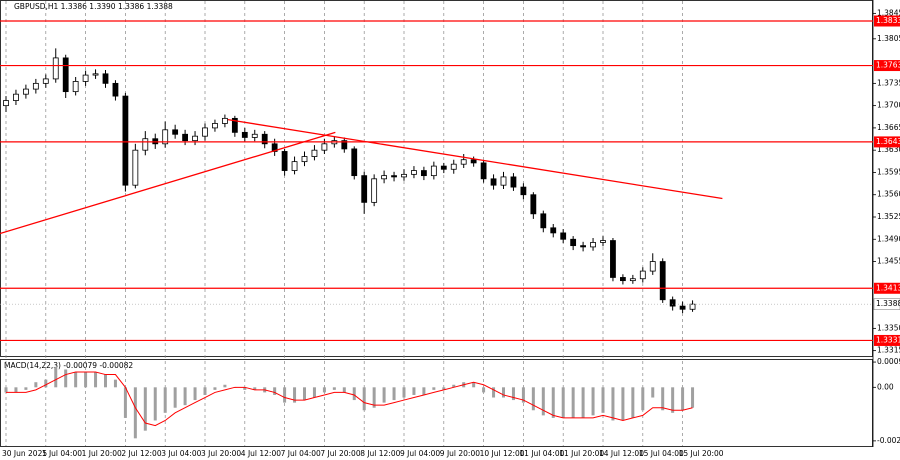 The height and width of the screenshot is (460, 900). I want to click on level-label: 1.3833, so click(888, 20).